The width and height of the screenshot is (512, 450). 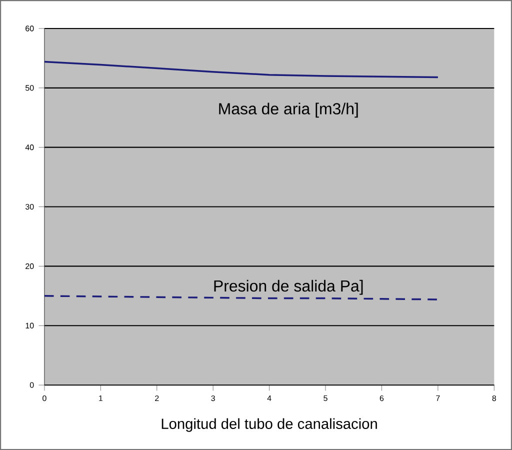 I want to click on series-label: Masa de aria [m3/h], so click(x=288, y=110).